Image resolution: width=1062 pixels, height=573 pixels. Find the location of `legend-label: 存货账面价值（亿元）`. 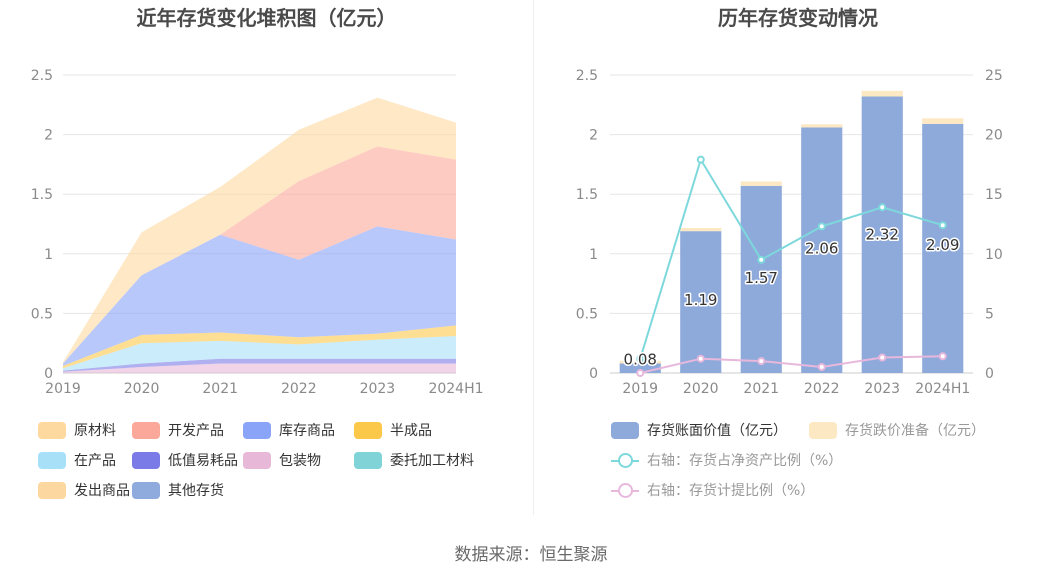

legend-label: 存货账面价值（亿元） is located at coordinates (717, 431).